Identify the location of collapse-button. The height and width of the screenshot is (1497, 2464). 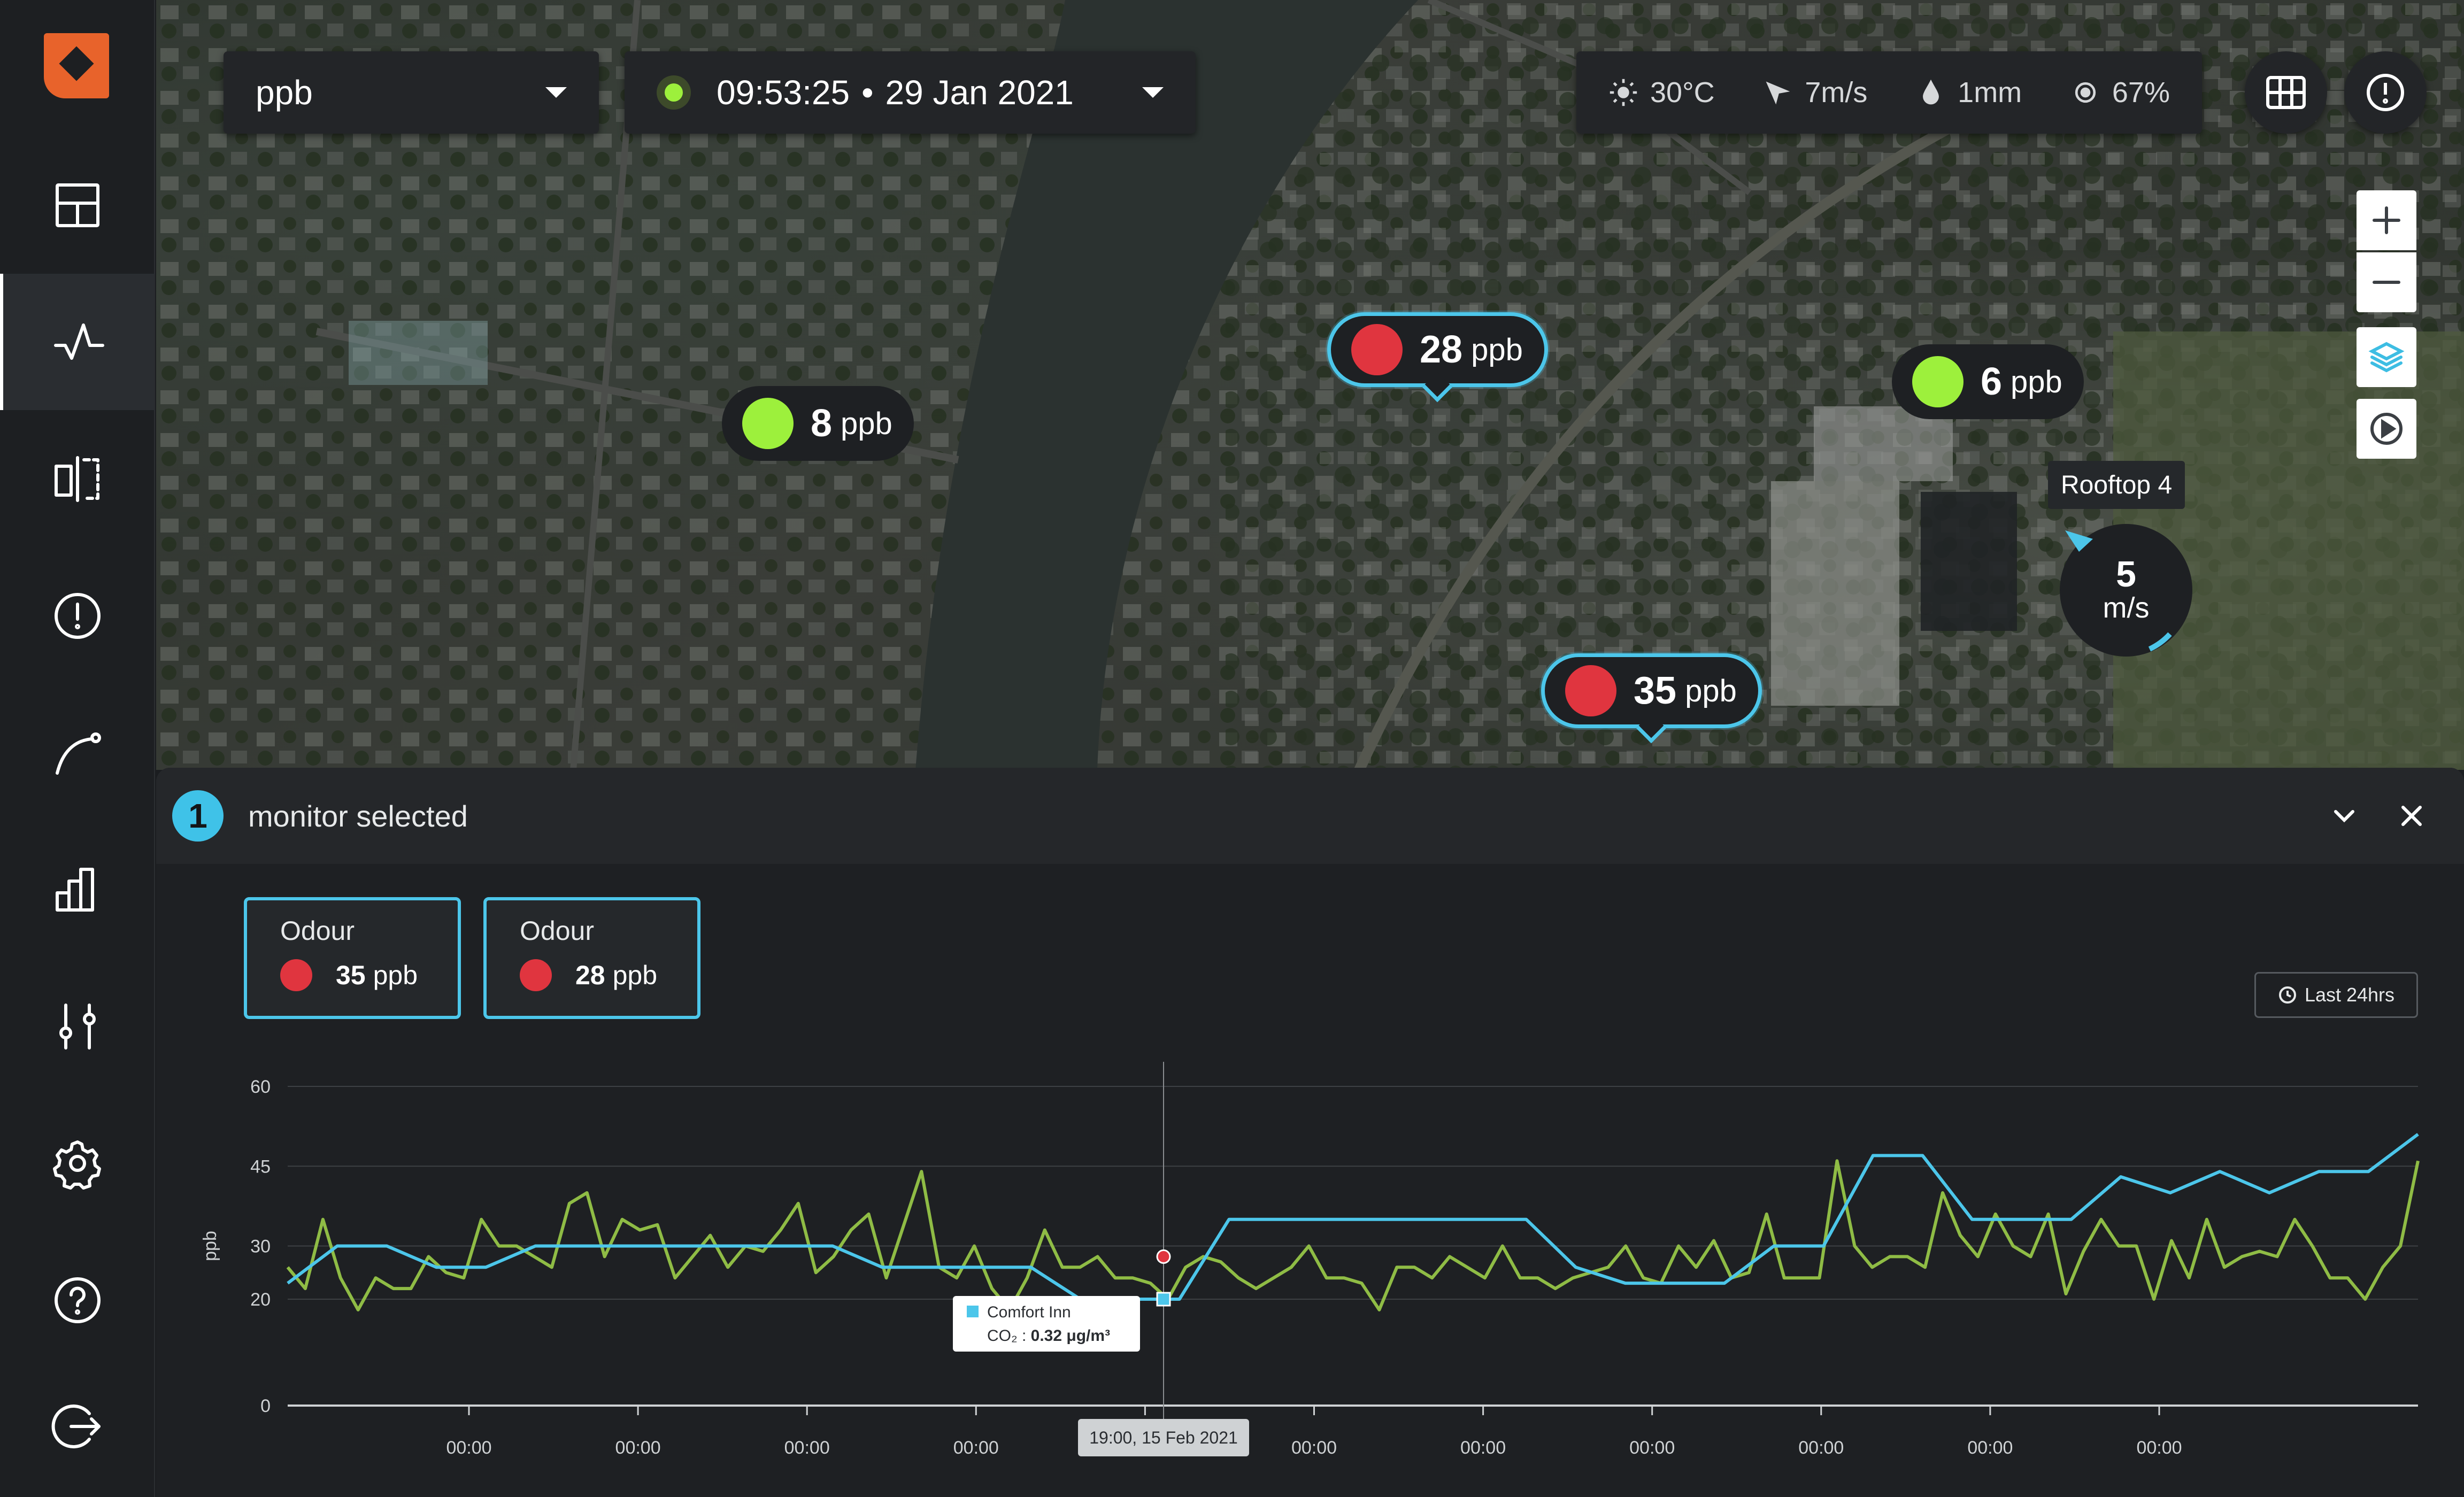
(2344, 816).